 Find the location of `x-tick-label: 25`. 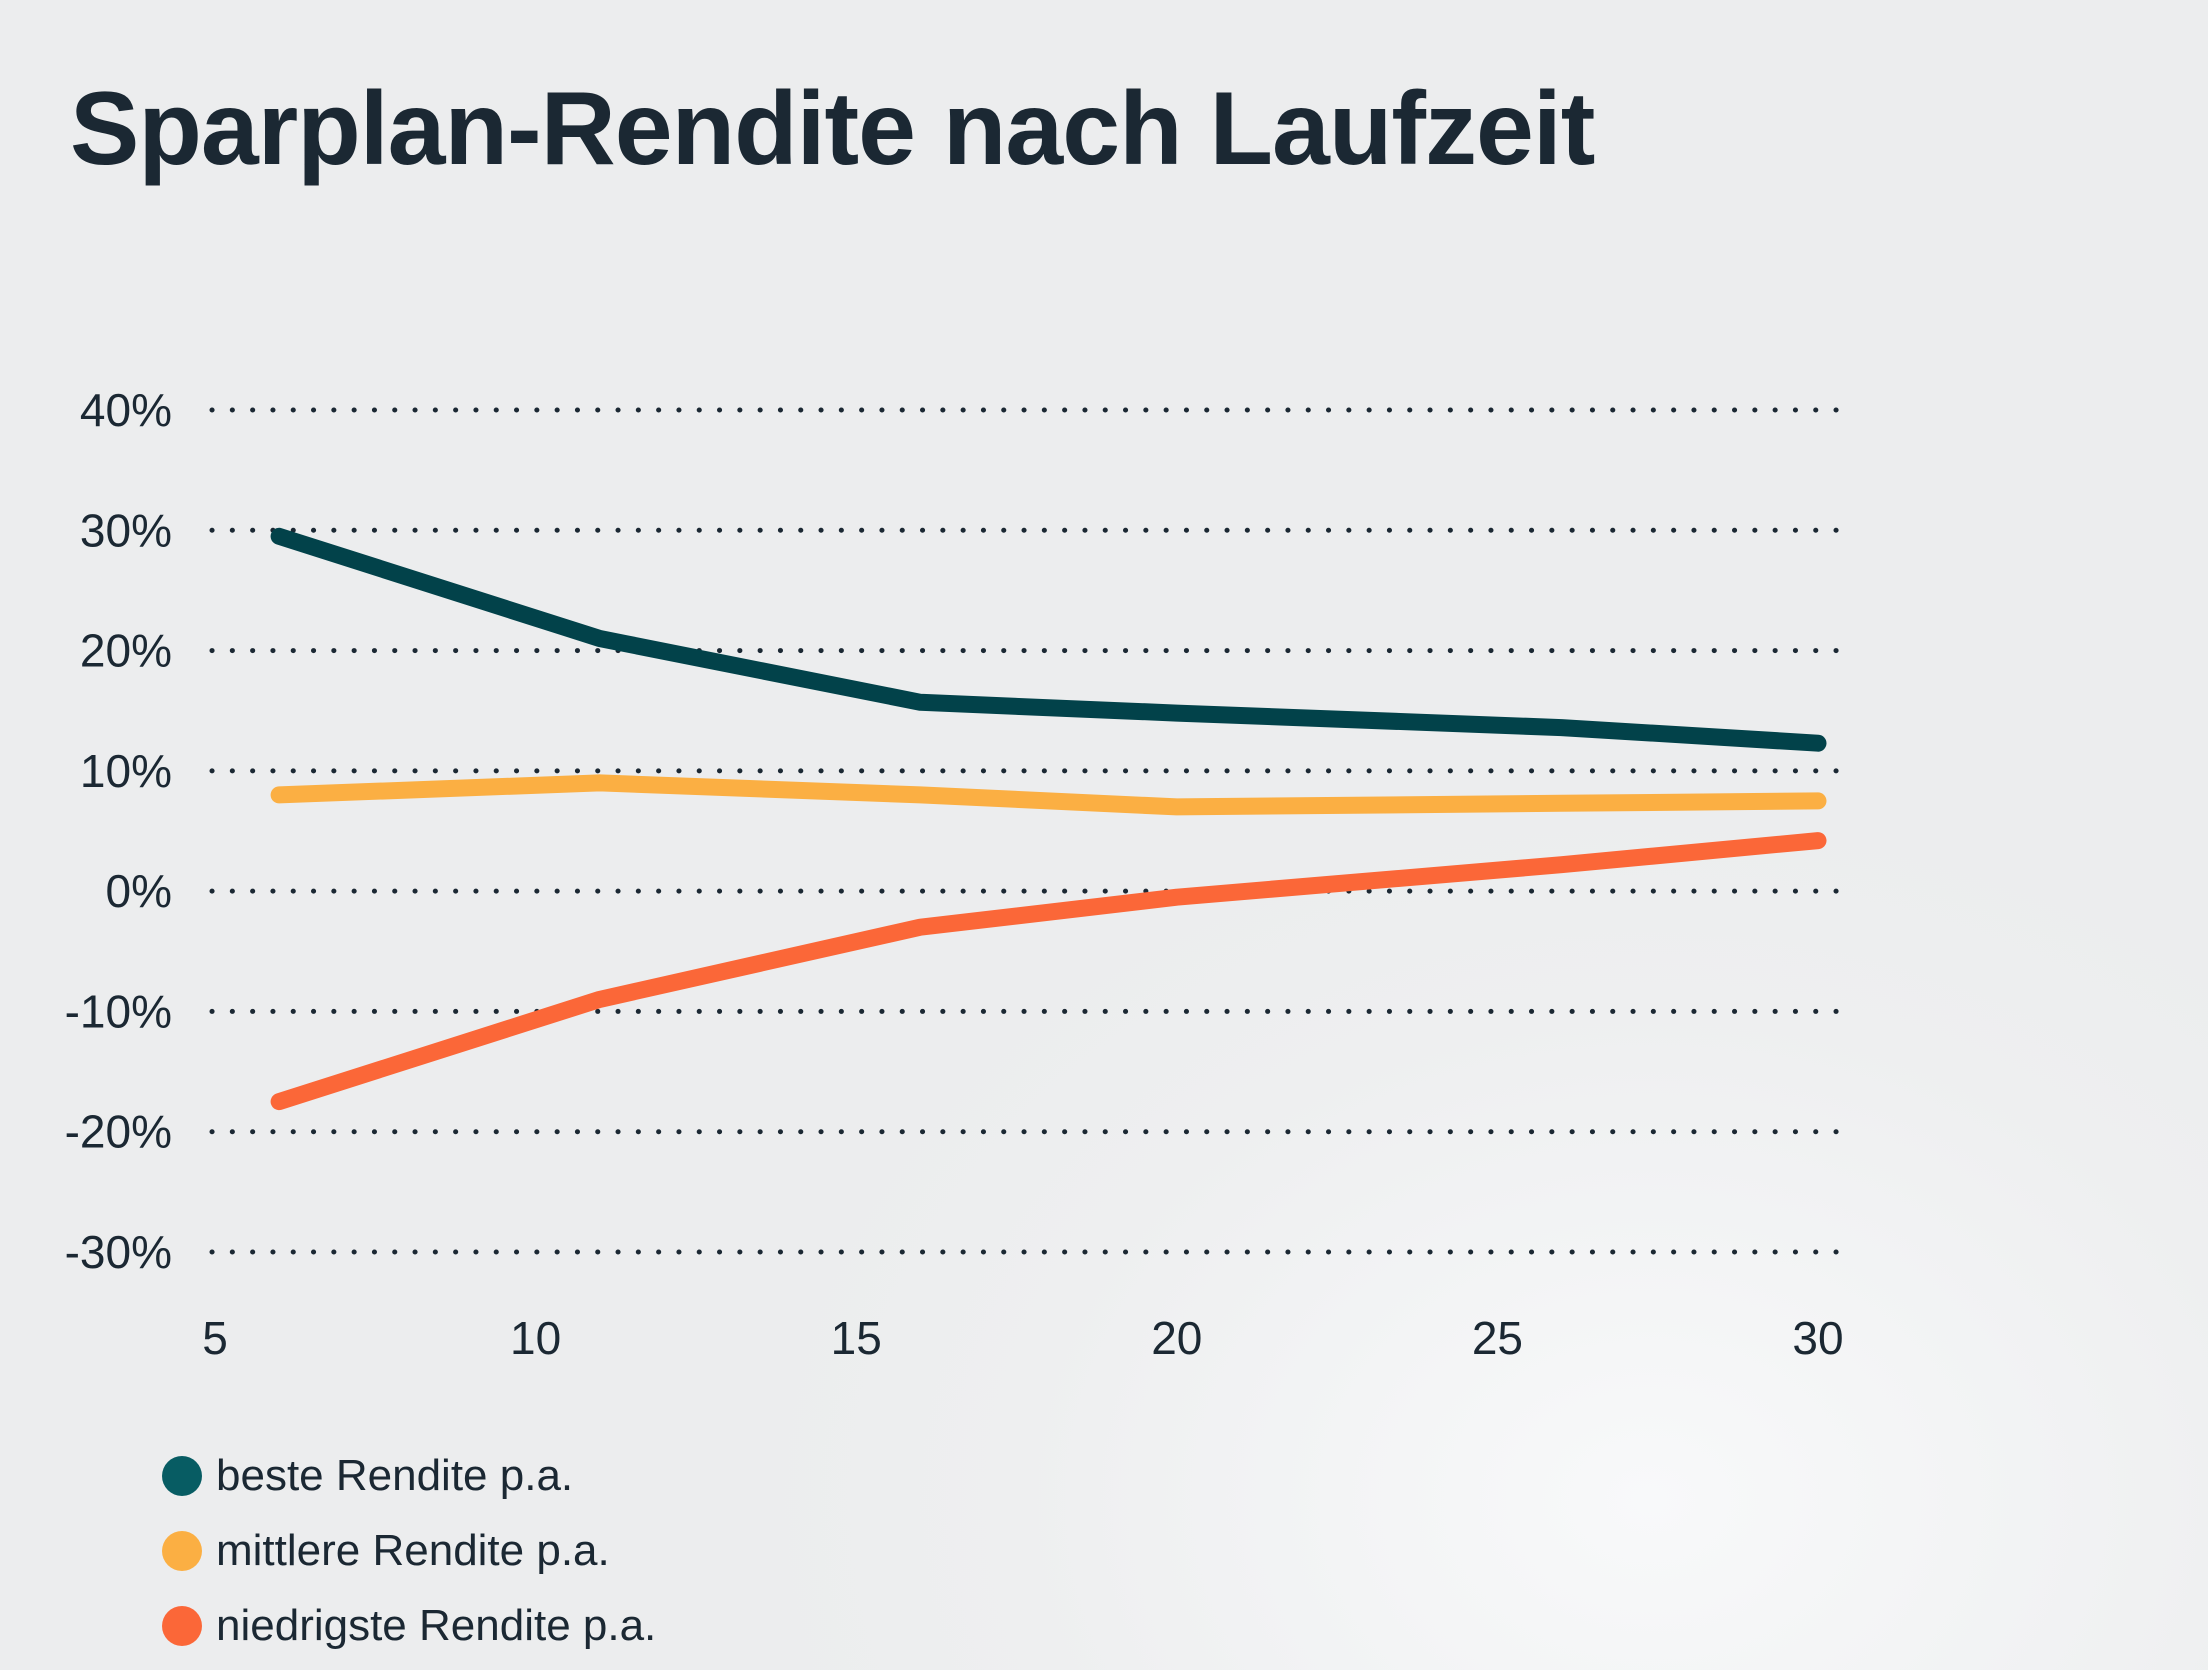

x-tick-label: 25 is located at coordinates (1497, 1338).